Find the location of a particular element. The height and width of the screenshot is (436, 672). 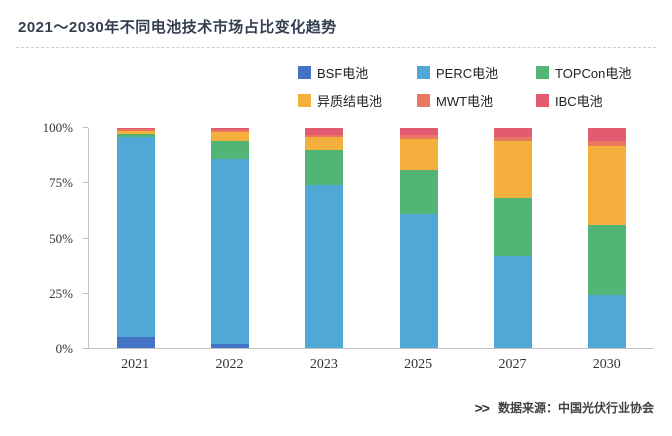

legend-item: IBC电池 is located at coordinates (595, 100).